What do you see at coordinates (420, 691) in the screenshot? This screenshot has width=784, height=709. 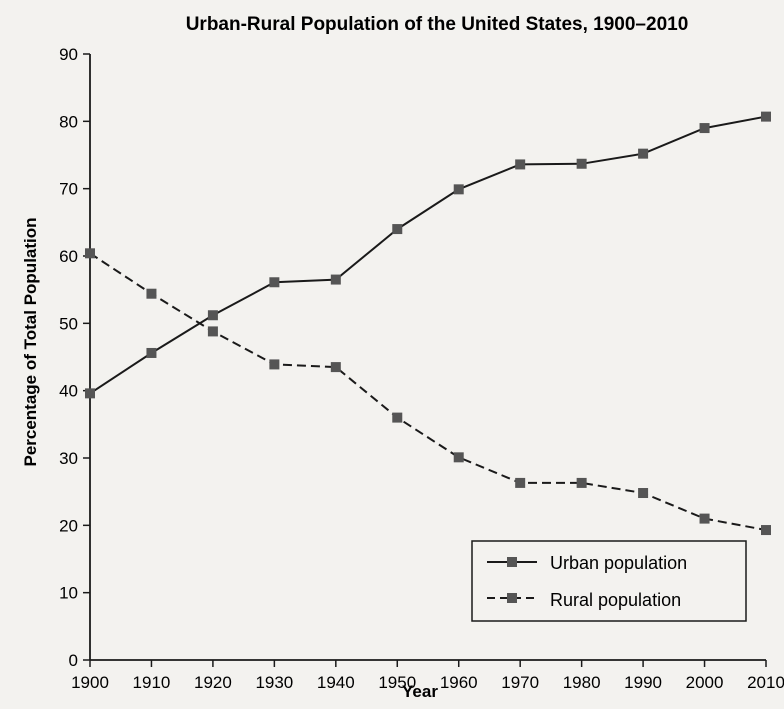 I see `x-axis-label: Year` at bounding box center [420, 691].